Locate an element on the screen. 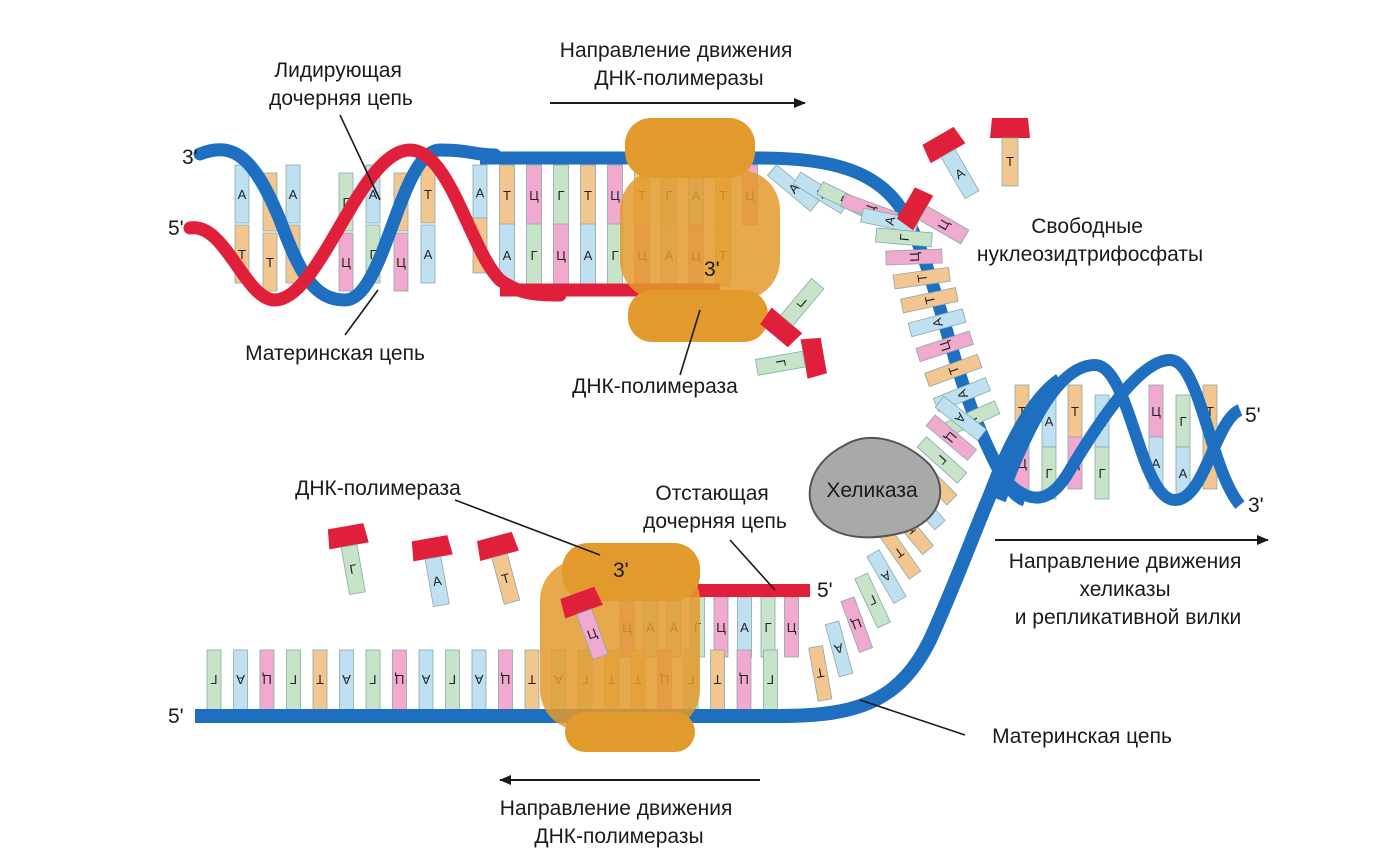 The image size is (1377, 864). polymerase-top-upper-lobe is located at coordinates (690, 148).